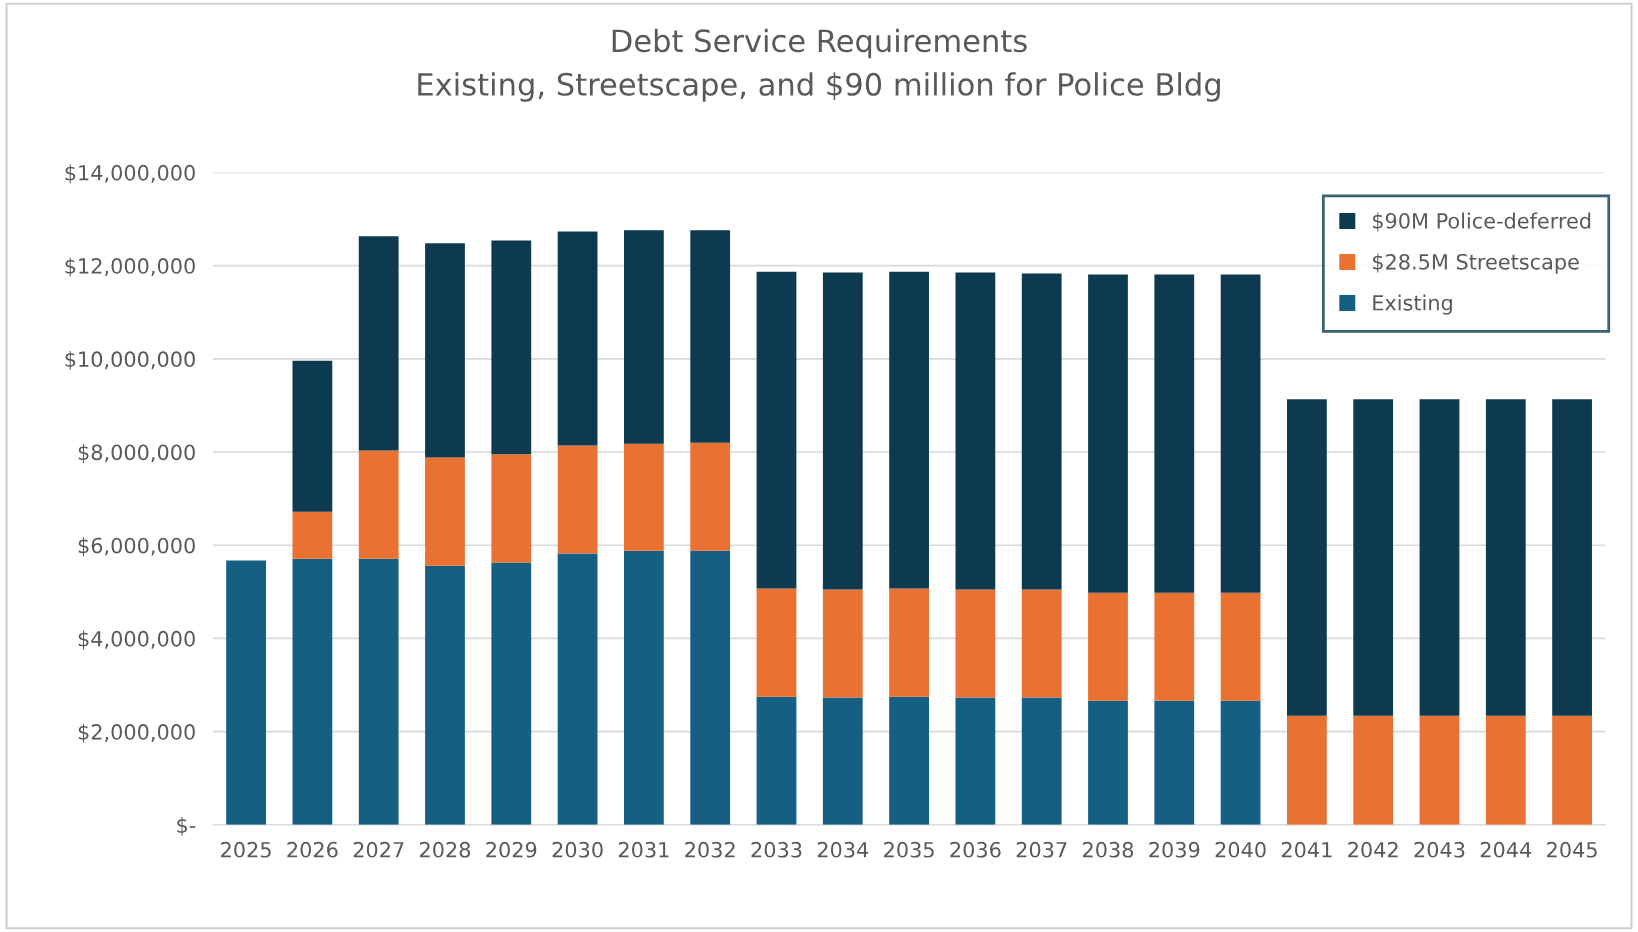 The image size is (1638, 932). I want to click on y-tick-label: $10,000,000, so click(130, 360).